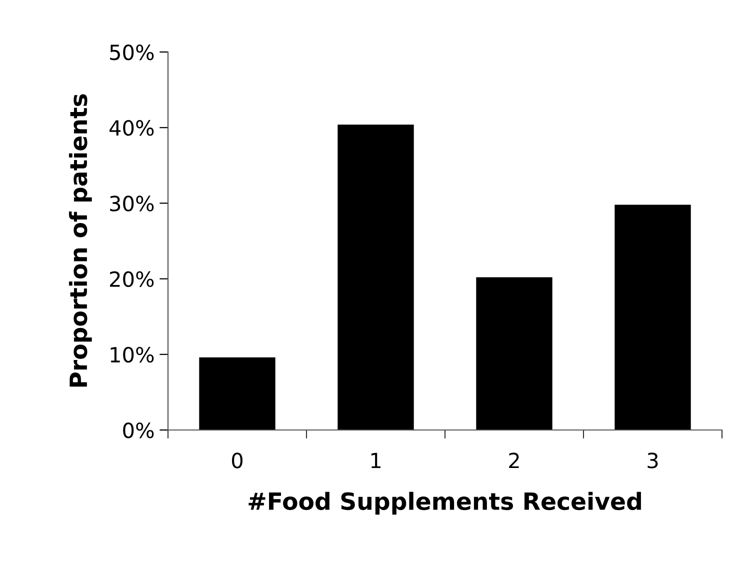 The image size is (733, 565). What do you see at coordinates (653, 460) in the screenshot?
I see `x-tick-label: 3` at bounding box center [653, 460].